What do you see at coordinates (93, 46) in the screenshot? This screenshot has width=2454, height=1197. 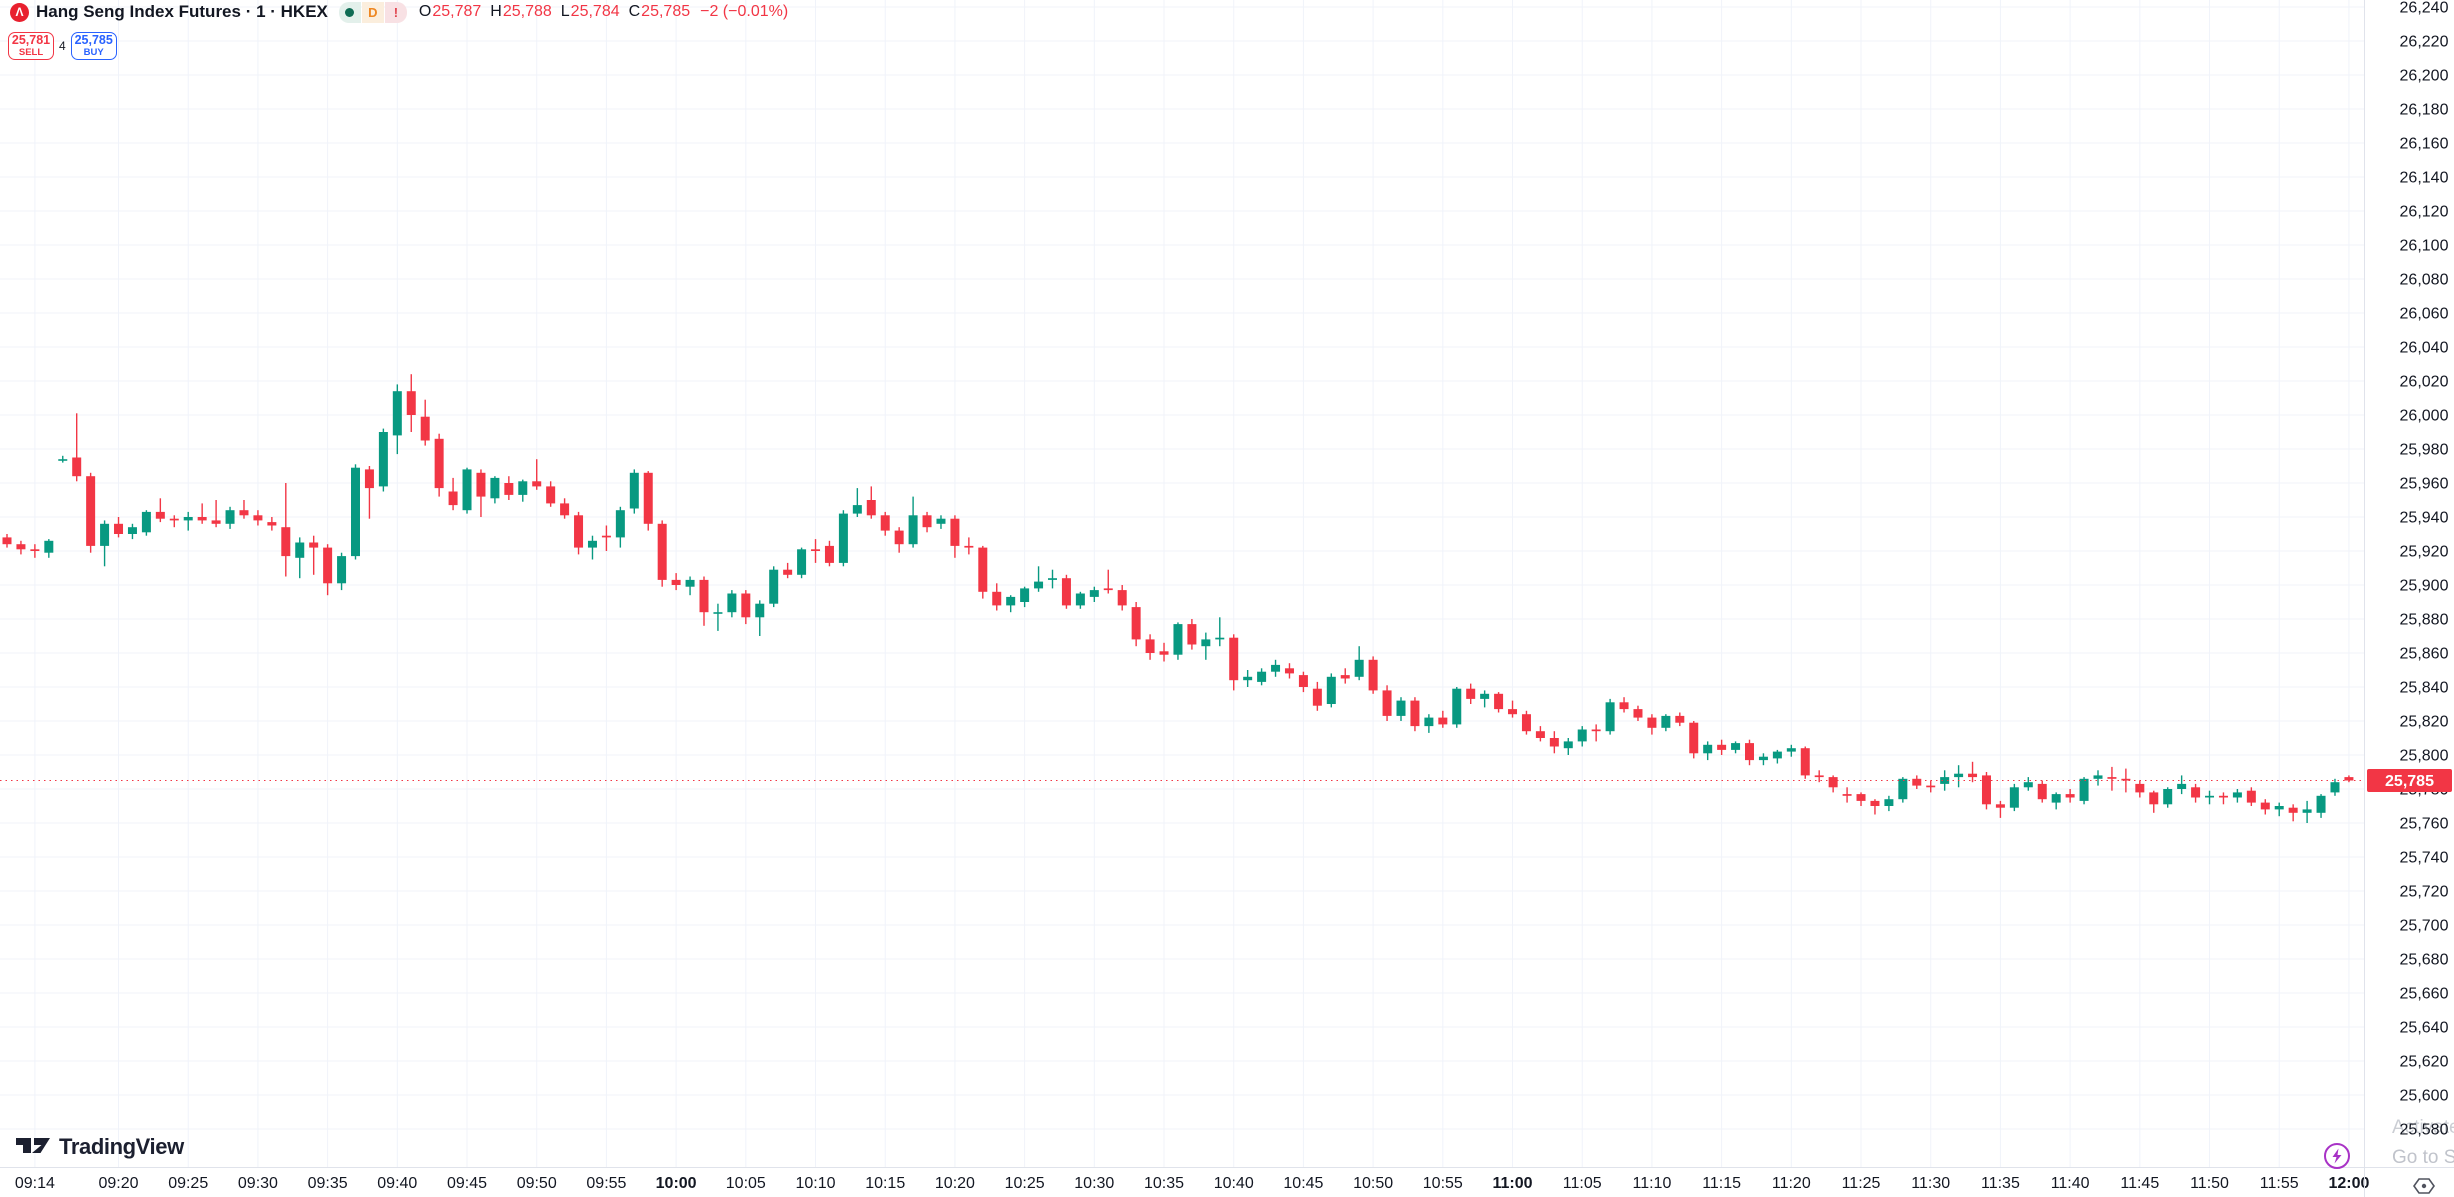 I see `buy-button: 25,785 BUY` at bounding box center [93, 46].